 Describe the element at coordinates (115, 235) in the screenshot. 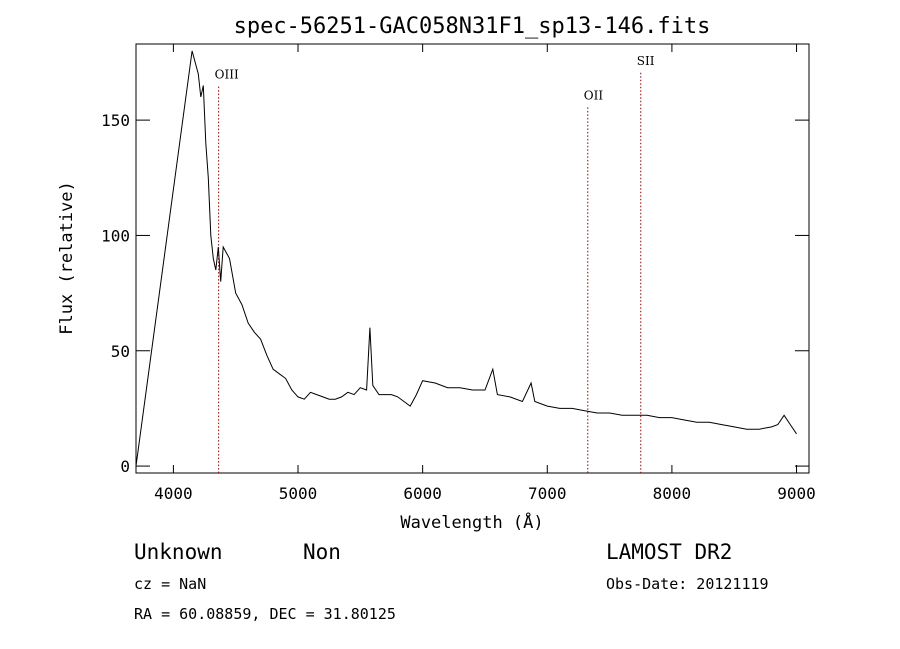

I see `y-tick-label: 100` at that location.